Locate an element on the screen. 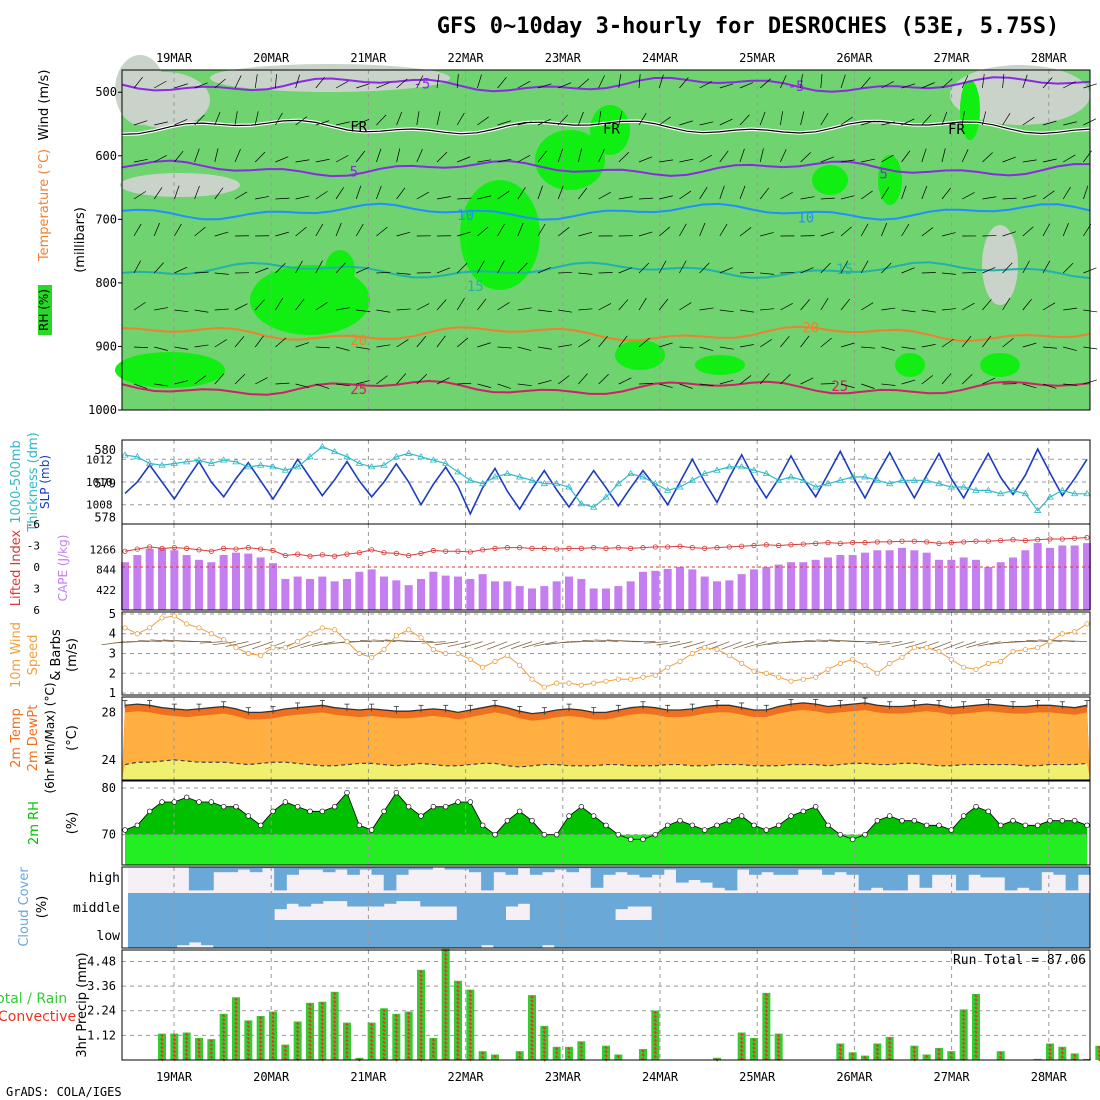 The image size is (1100, 1100). temp-tick-label: 28 is located at coordinates (109, 712).